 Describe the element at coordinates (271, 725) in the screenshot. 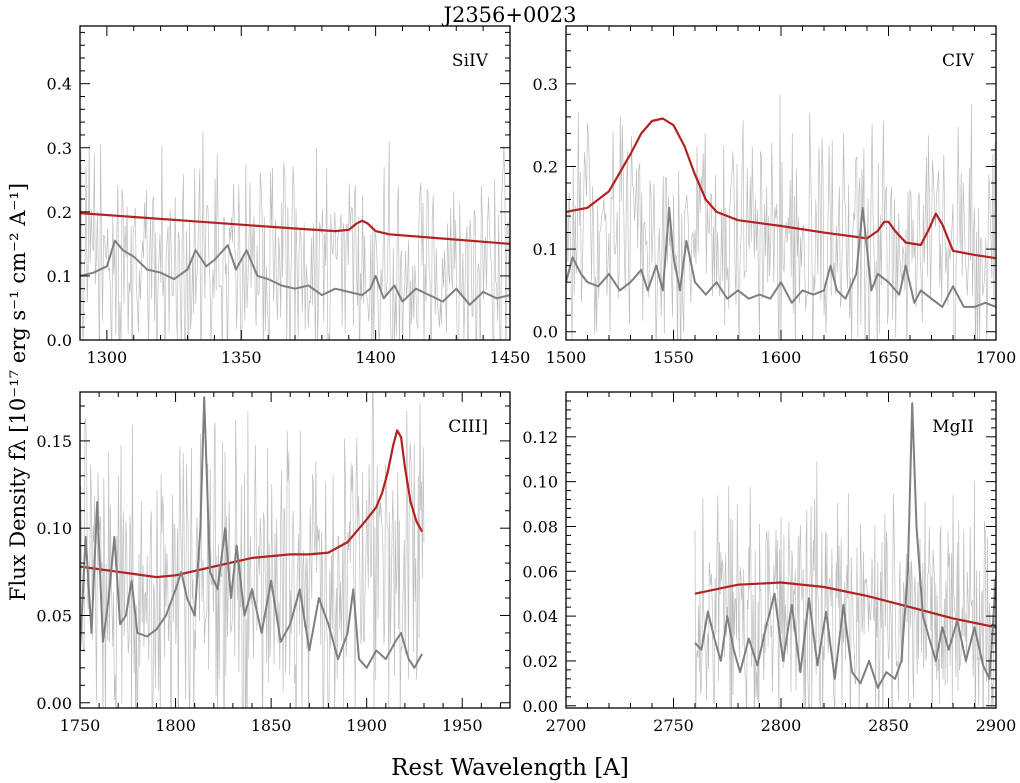

I see `x-tick-label-ciii: 1850` at that location.